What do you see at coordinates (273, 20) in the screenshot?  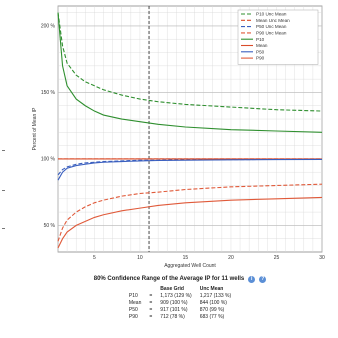 I see `legend-entry: Mean Unc Mean` at bounding box center [273, 20].